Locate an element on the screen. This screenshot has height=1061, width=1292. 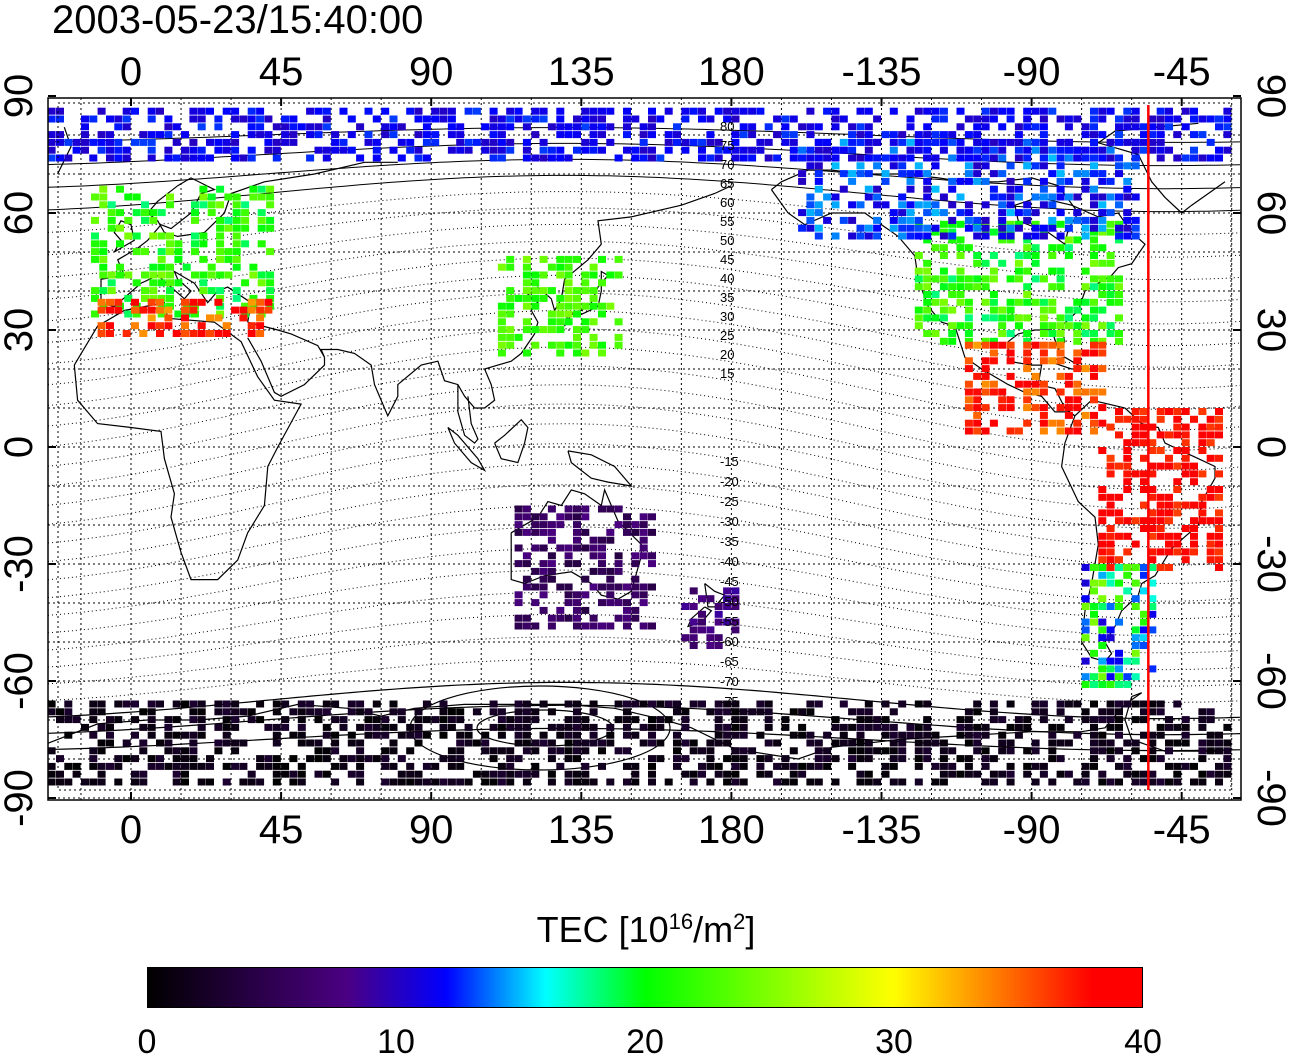
x-tick-label-top: -135 is located at coordinates (881, 72).